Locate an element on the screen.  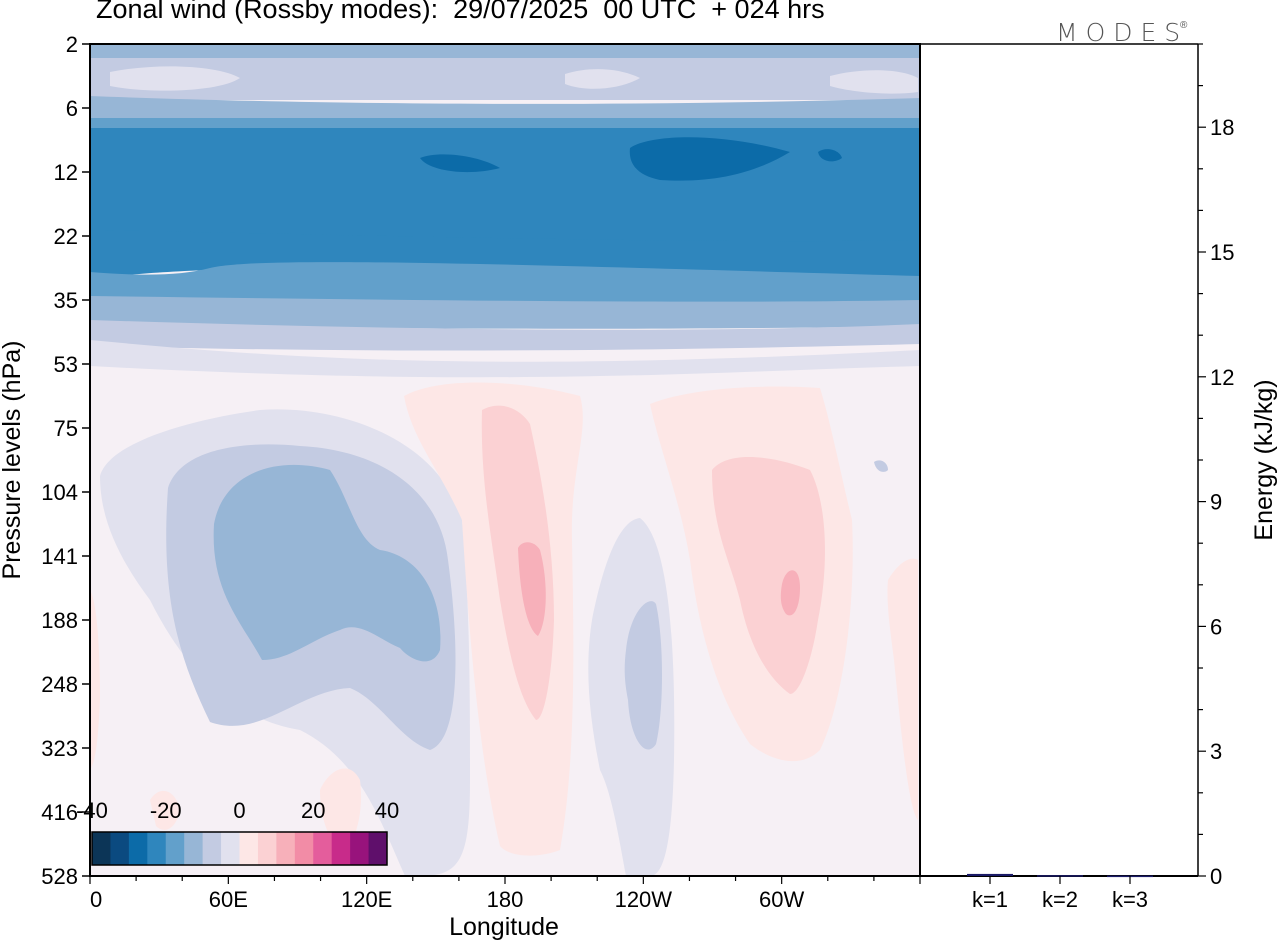
pressure-tick-label: 35 is located at coordinates (66, 300).